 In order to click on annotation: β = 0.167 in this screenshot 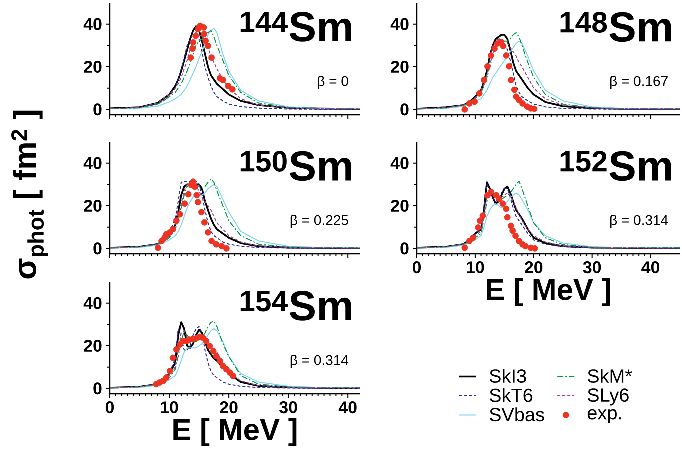, I will do `click(639, 83)`.